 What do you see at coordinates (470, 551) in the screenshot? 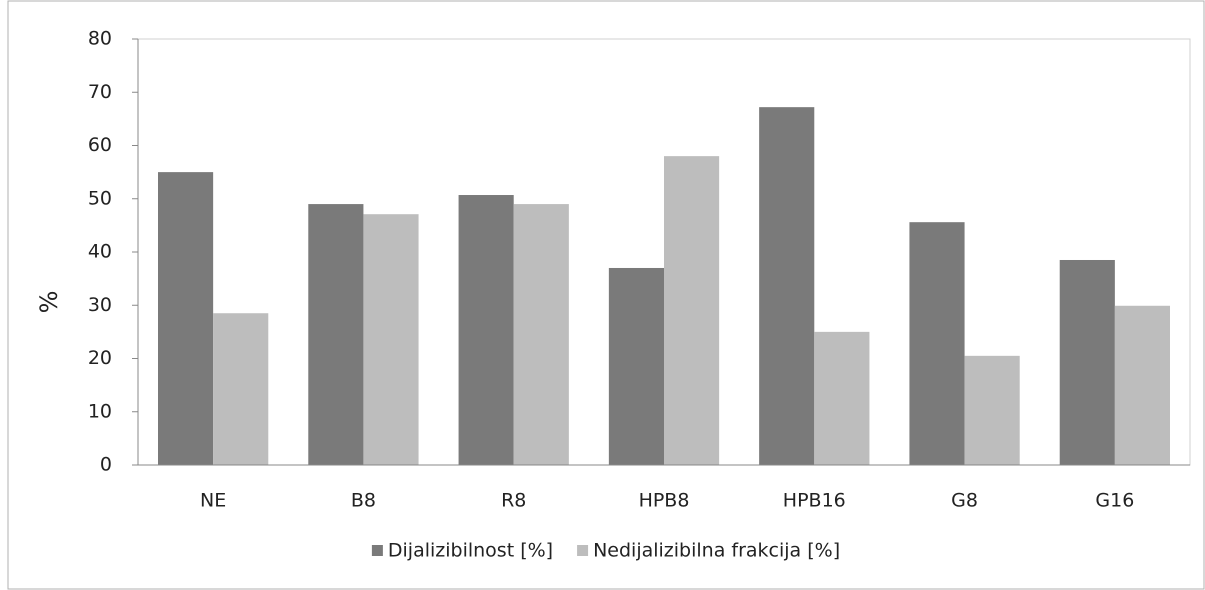
I see `legend-label: Dijalizibilnost [%]` at bounding box center [470, 551].